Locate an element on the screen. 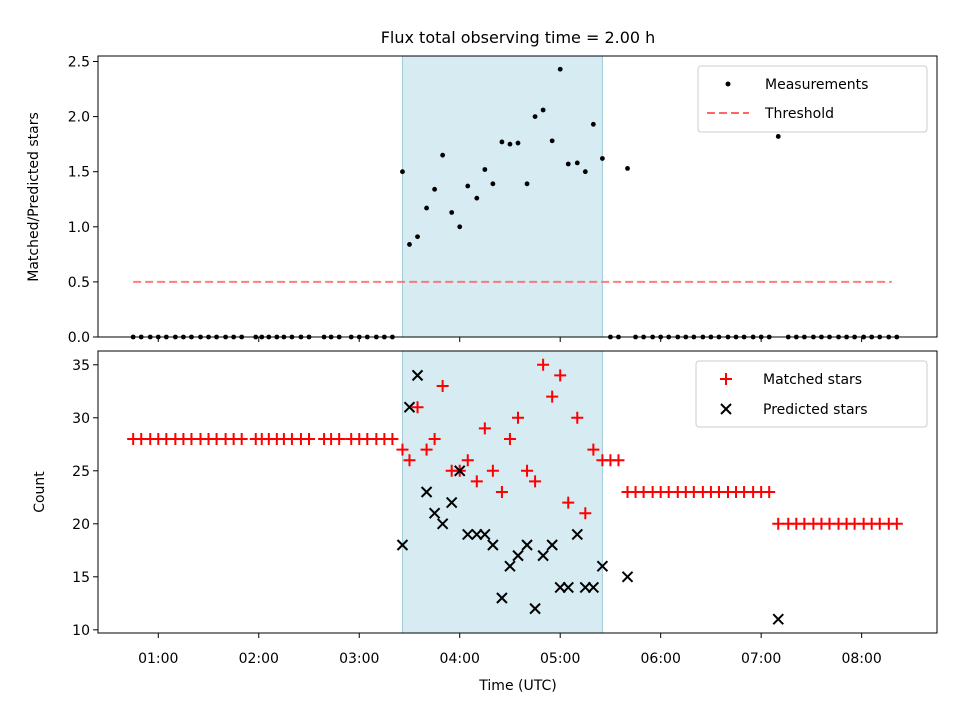 This screenshot has width=960, height=720. legend-predicted-marker is located at coordinates (726, 409).